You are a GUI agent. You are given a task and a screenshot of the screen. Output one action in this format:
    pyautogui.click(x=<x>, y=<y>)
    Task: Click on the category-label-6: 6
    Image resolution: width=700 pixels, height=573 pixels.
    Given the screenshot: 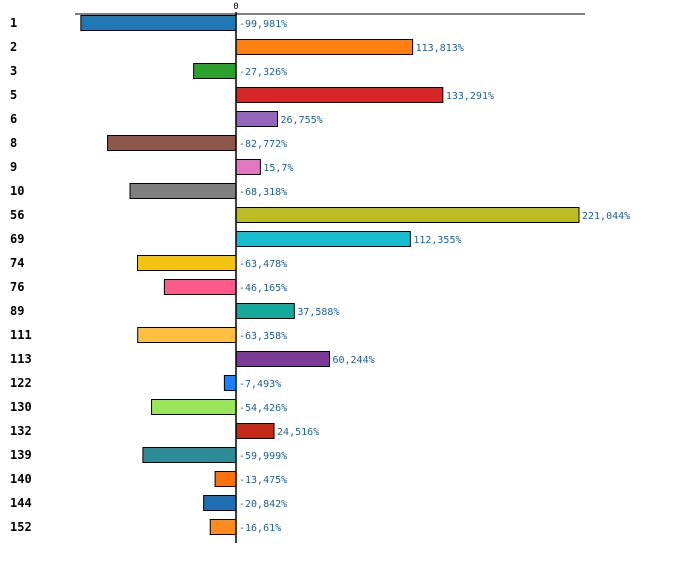 What is the action you would take?
    pyautogui.click(x=13, y=119)
    